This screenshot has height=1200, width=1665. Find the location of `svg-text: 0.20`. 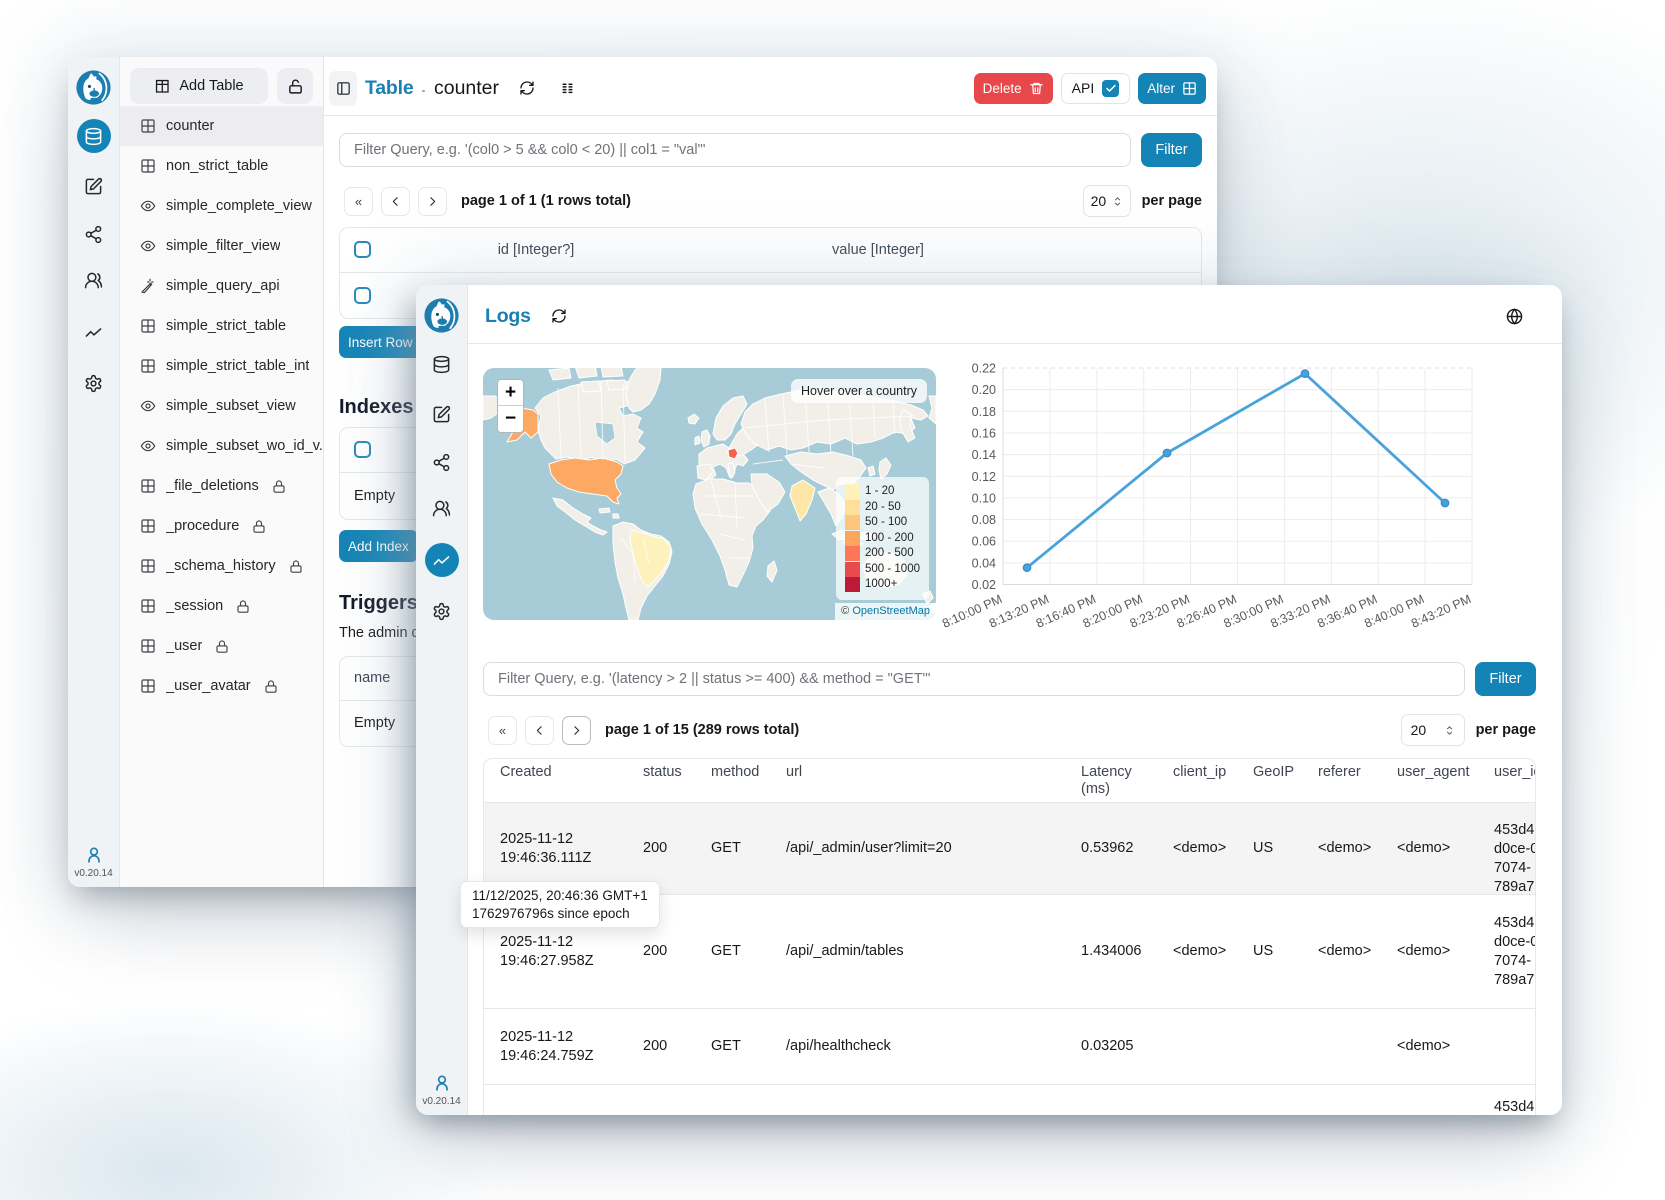

svg-text: 0.20 is located at coordinates (984, 390).